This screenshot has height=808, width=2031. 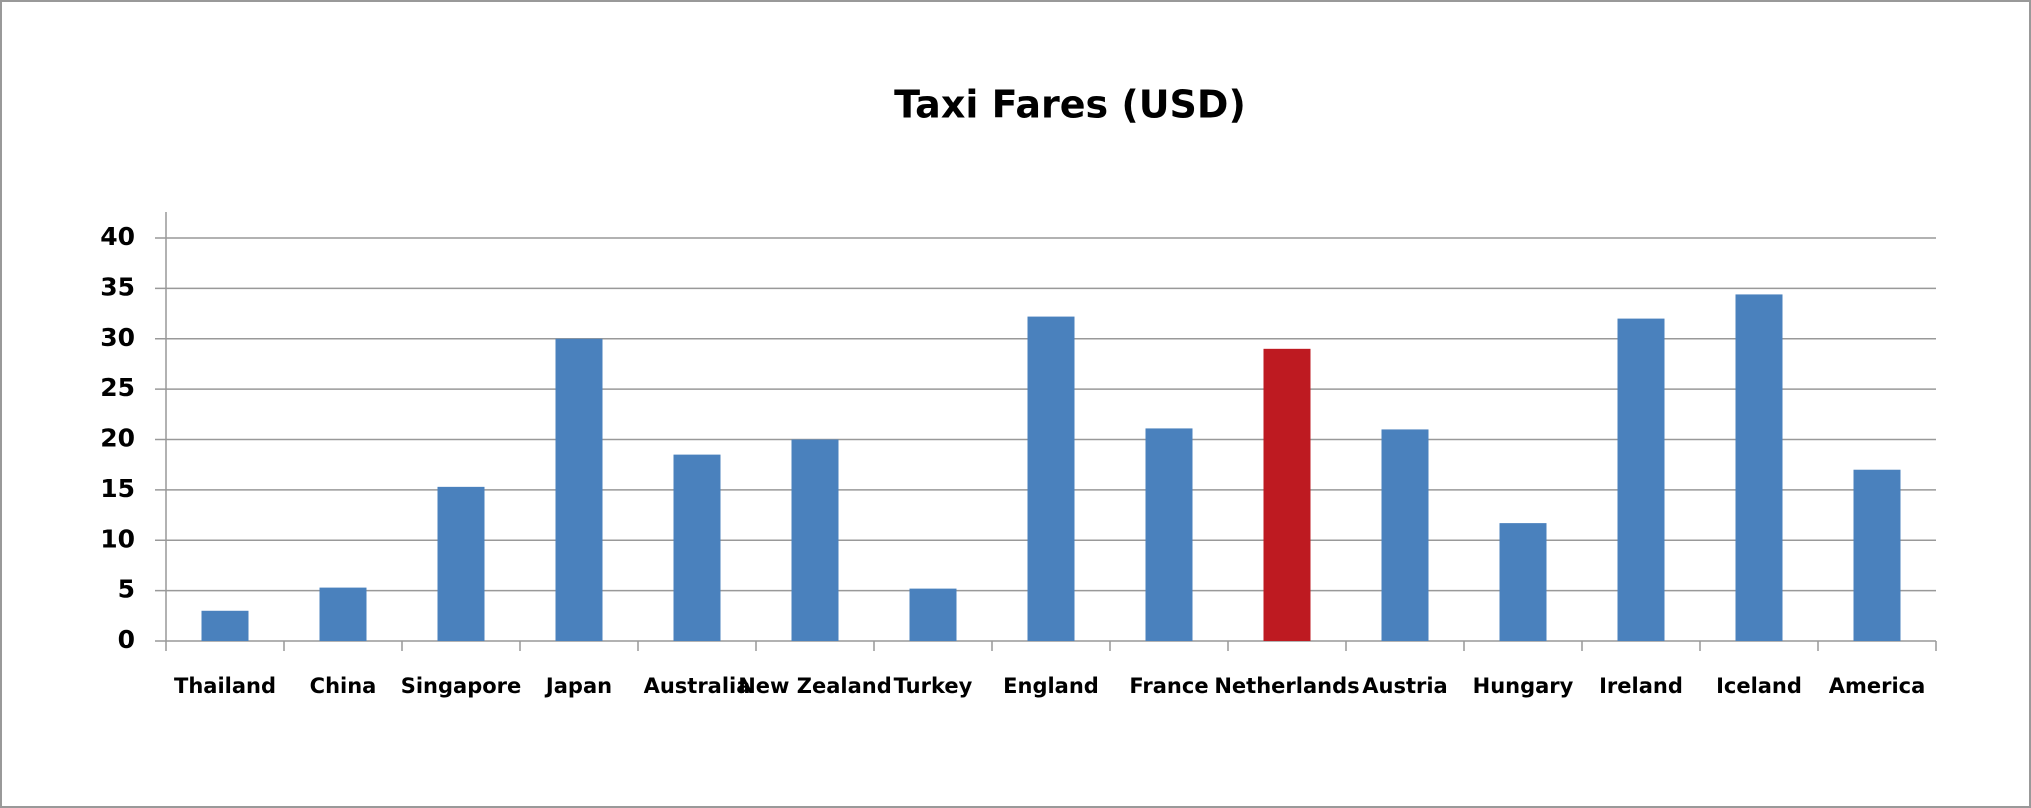 What do you see at coordinates (1051, 686) in the screenshot?
I see `x-tick-label: England` at bounding box center [1051, 686].